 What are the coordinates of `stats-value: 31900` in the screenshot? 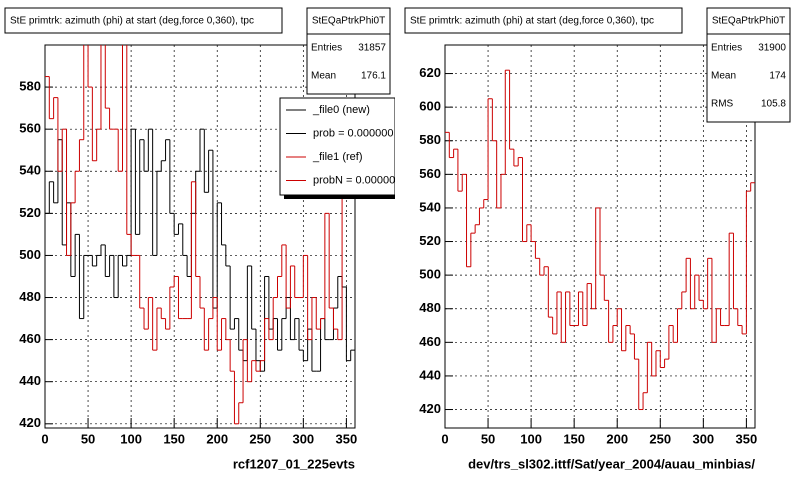 It's located at (772, 48).